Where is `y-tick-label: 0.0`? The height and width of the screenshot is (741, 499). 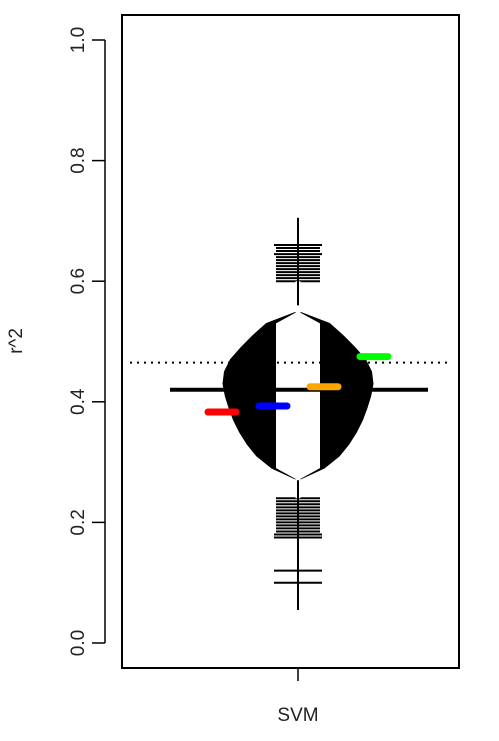
y-tick-label: 0.0 is located at coordinates (78, 643).